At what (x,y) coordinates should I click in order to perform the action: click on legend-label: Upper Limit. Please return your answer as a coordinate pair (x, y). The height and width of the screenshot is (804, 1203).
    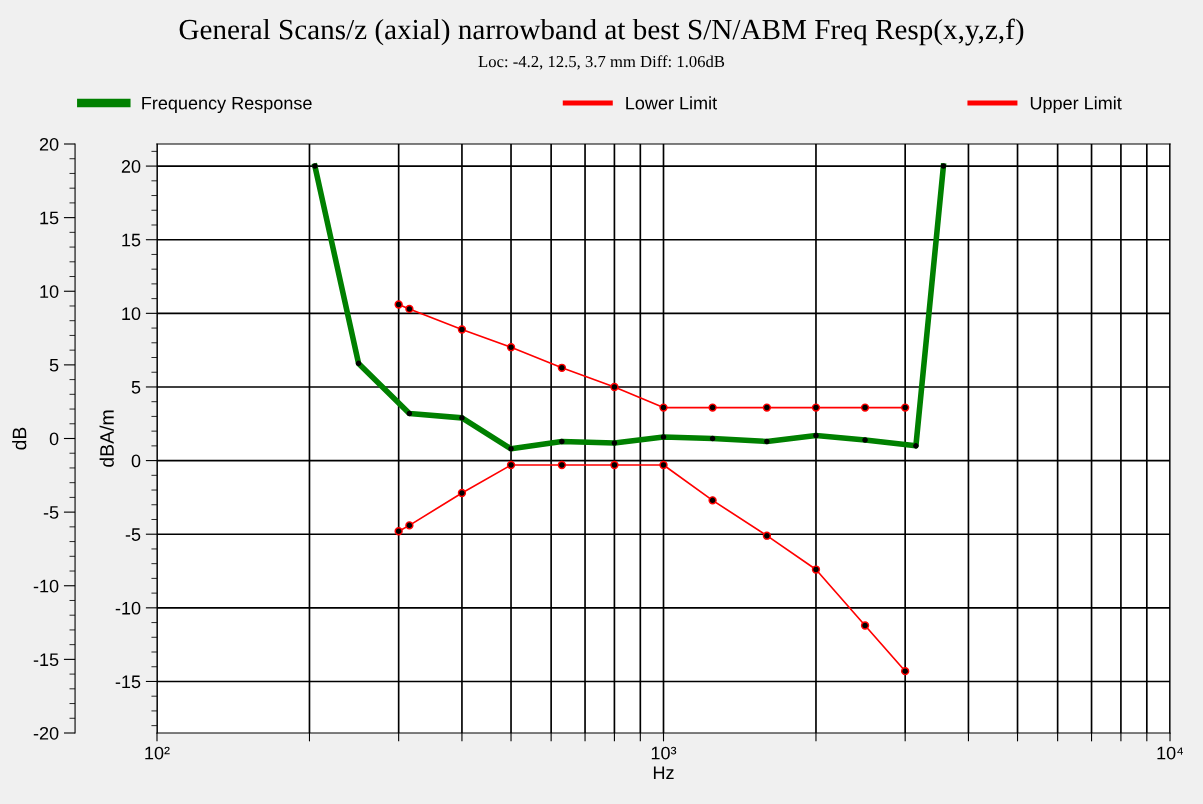
    Looking at the image, I should click on (1076, 105).